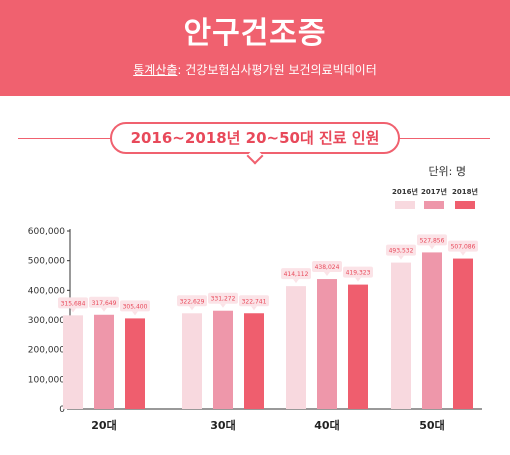  What do you see at coordinates (62, 410) in the screenshot?
I see `y-tick-label: 0` at bounding box center [62, 410].